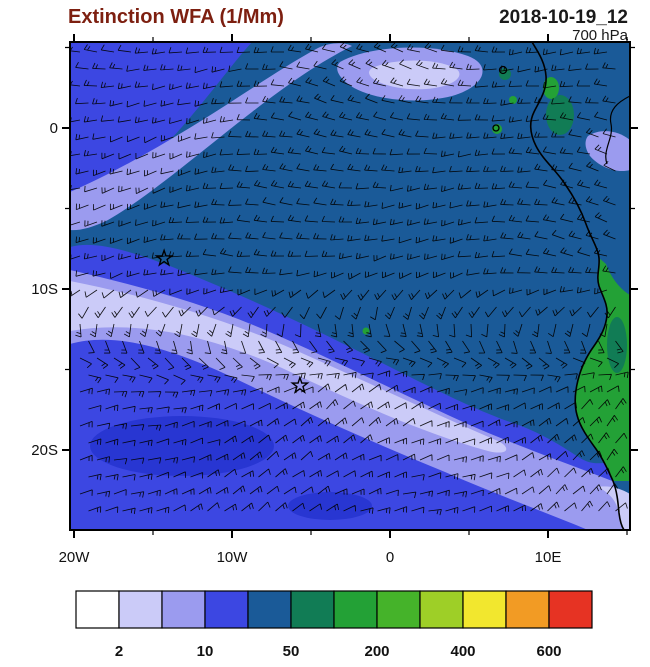  Describe the element at coordinates (211, 137) in the screenshot. I see `topleft-light-band` at that location.